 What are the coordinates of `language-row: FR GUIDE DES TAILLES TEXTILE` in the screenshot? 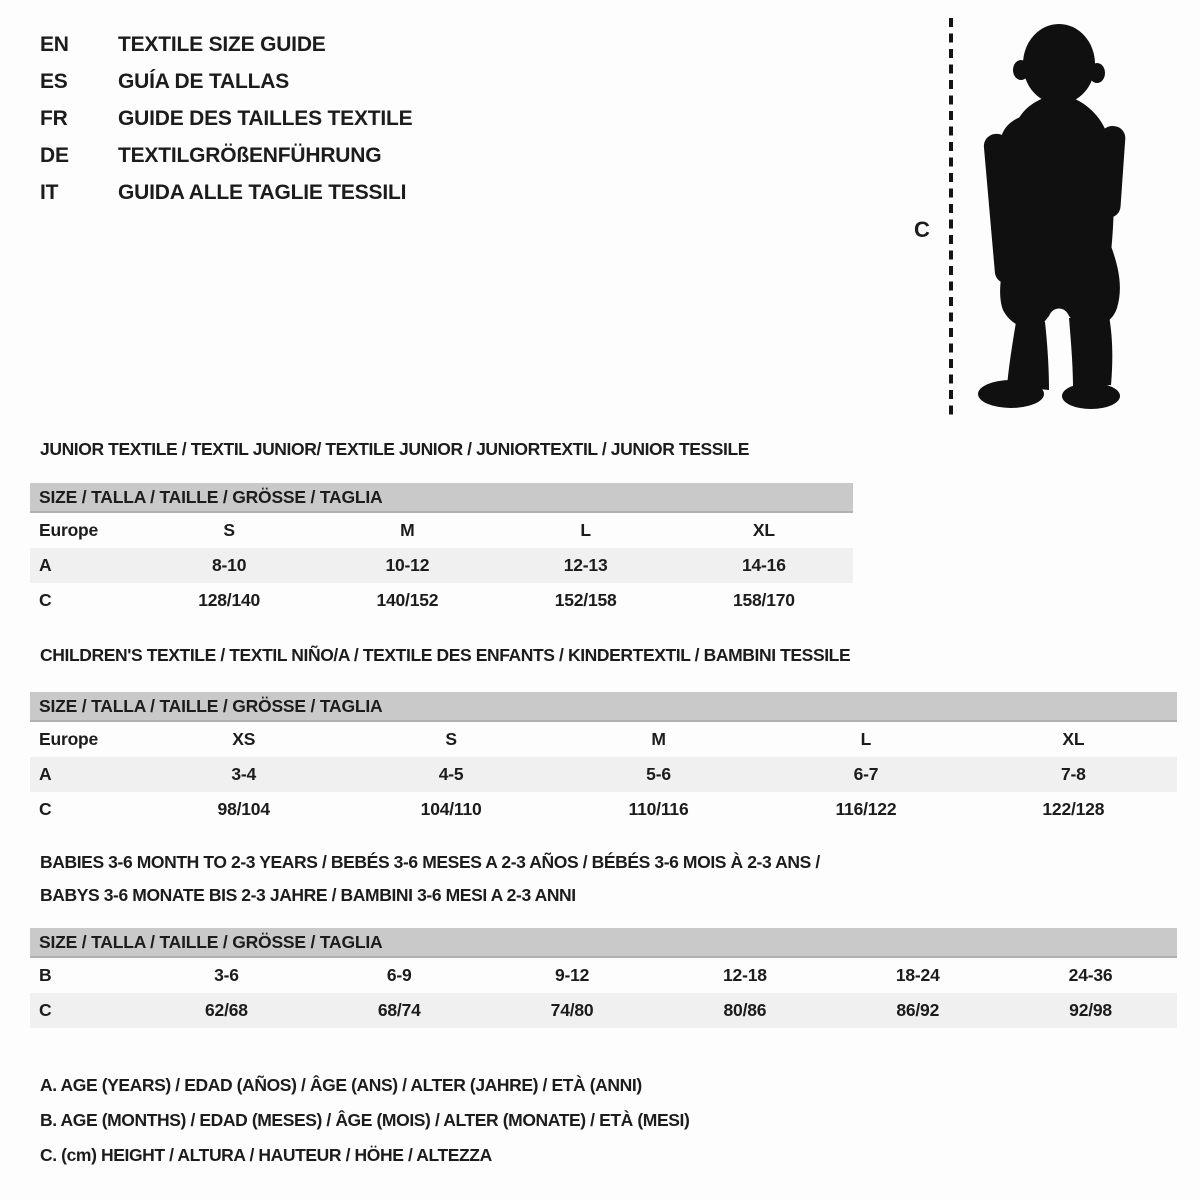 It's located at (226, 118).